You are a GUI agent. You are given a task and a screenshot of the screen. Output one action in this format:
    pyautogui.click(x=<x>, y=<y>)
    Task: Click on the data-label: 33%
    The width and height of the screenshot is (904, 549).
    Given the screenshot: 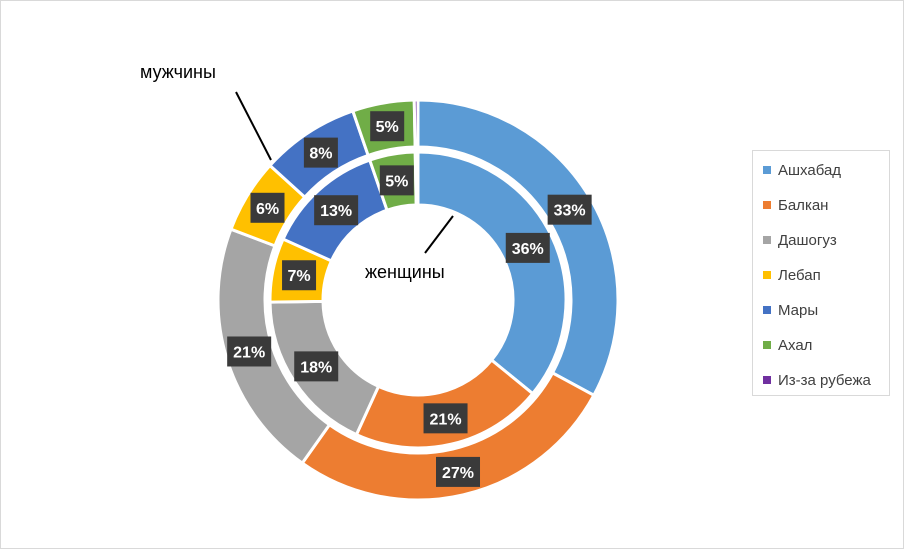 What is the action you would take?
    pyautogui.click(x=570, y=211)
    